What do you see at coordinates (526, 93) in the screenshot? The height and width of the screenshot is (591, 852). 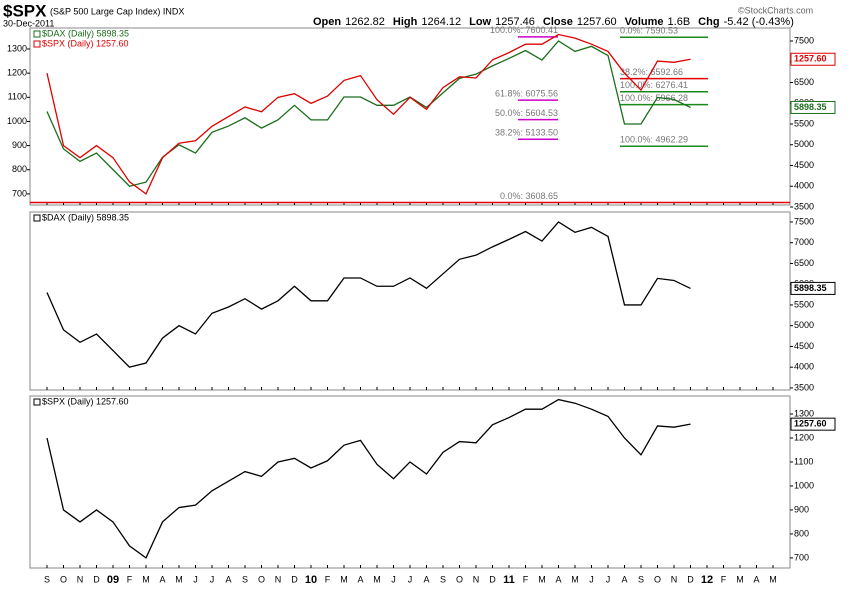 I see `fib-label: 61.8%: 6075.56` at bounding box center [526, 93].